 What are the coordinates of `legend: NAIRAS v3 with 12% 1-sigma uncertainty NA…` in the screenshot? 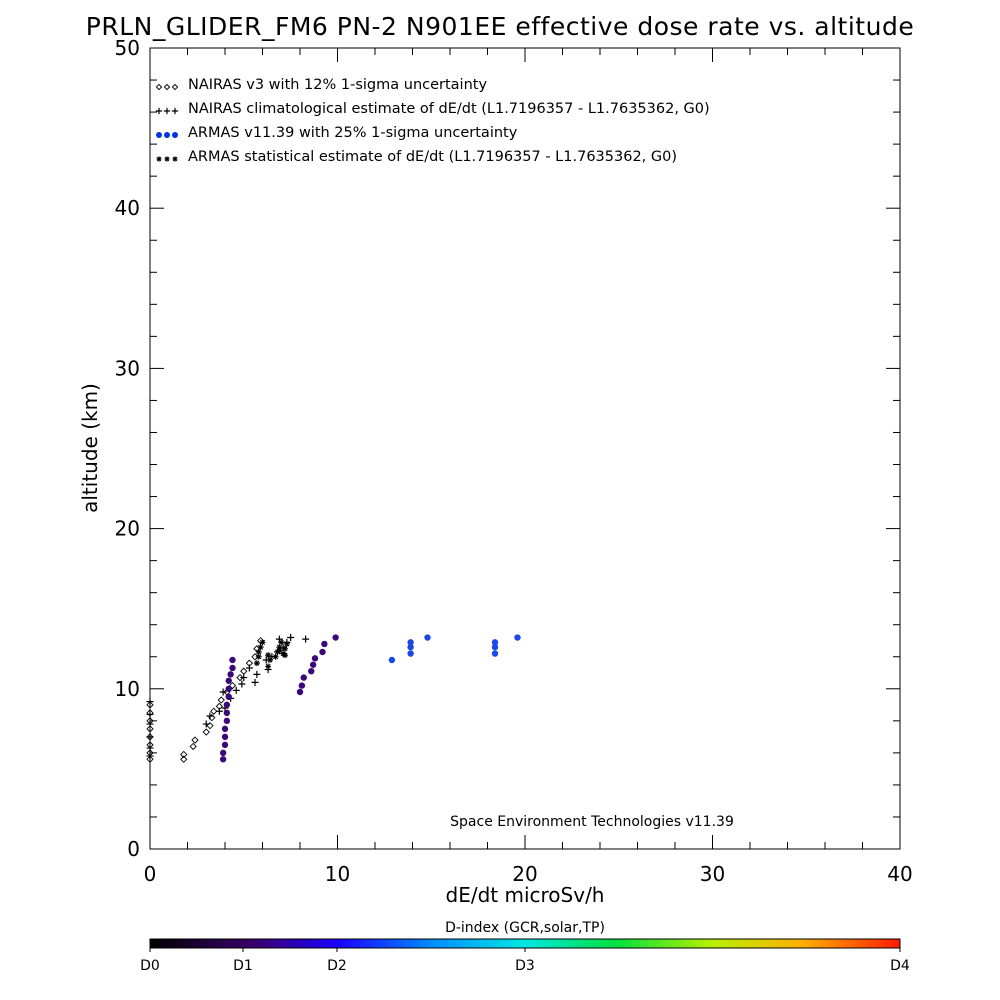 It's located at (432, 121).